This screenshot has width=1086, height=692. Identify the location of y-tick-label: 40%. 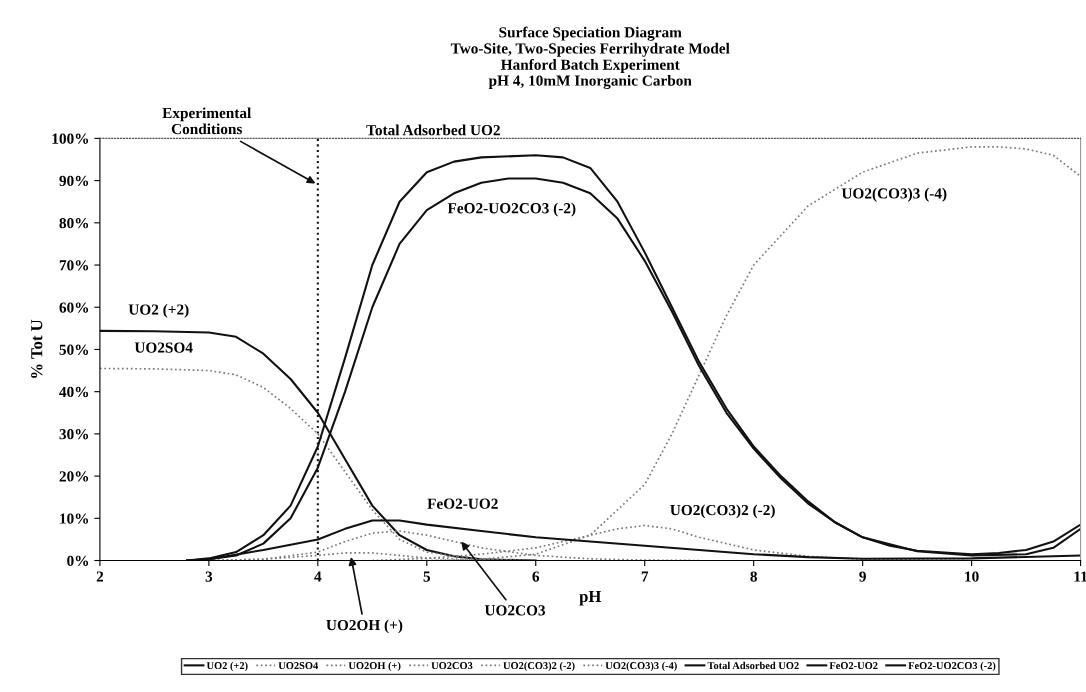
(74, 392).